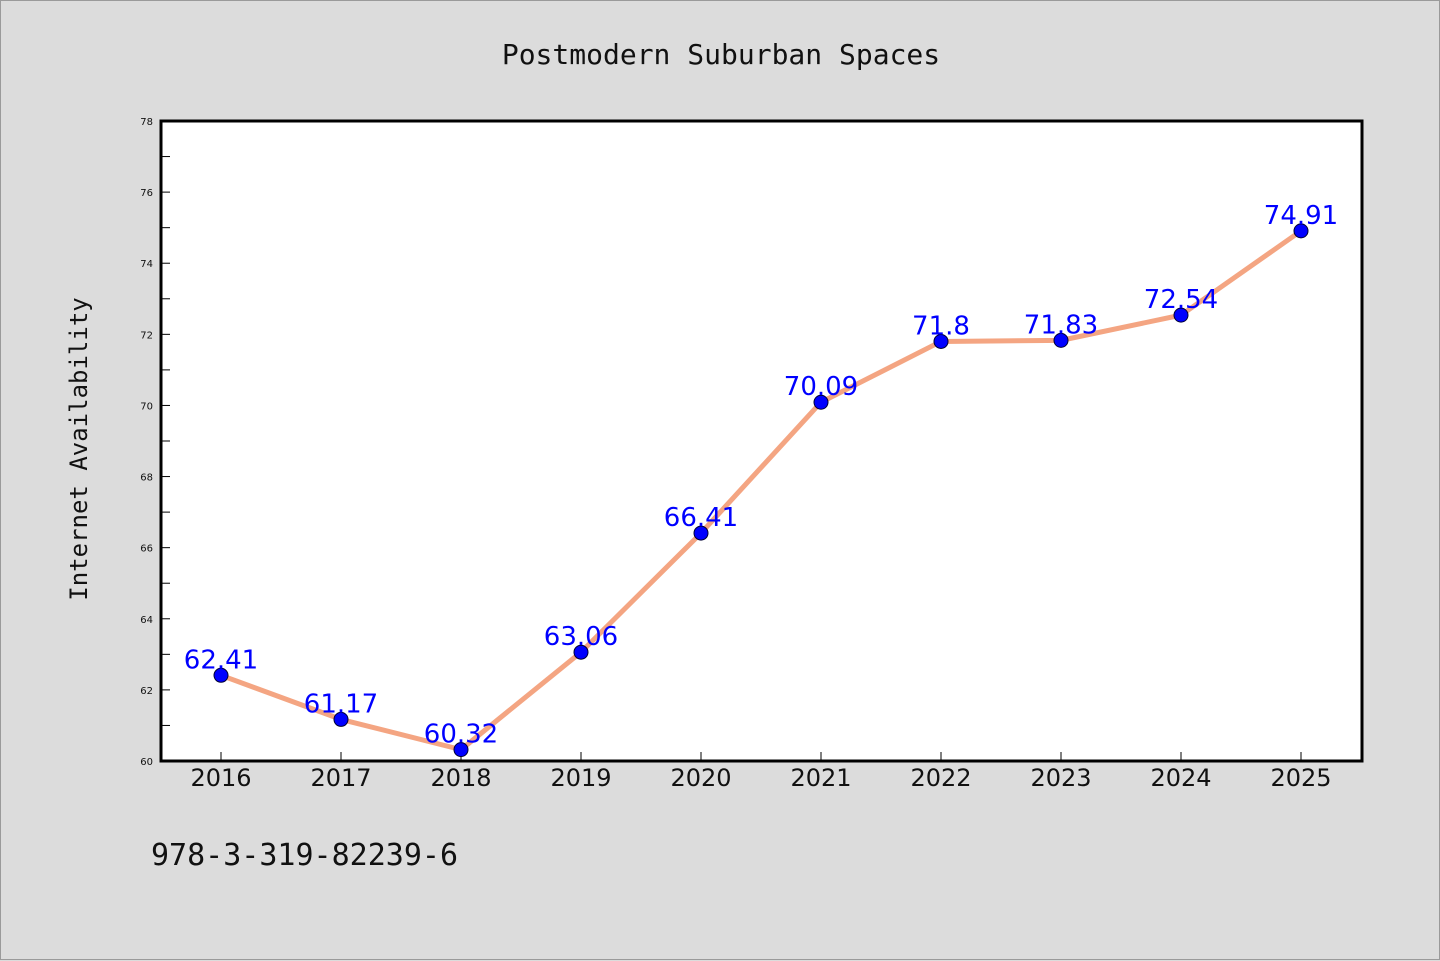  I want to click on y-tick-label: 64, so click(146, 620).